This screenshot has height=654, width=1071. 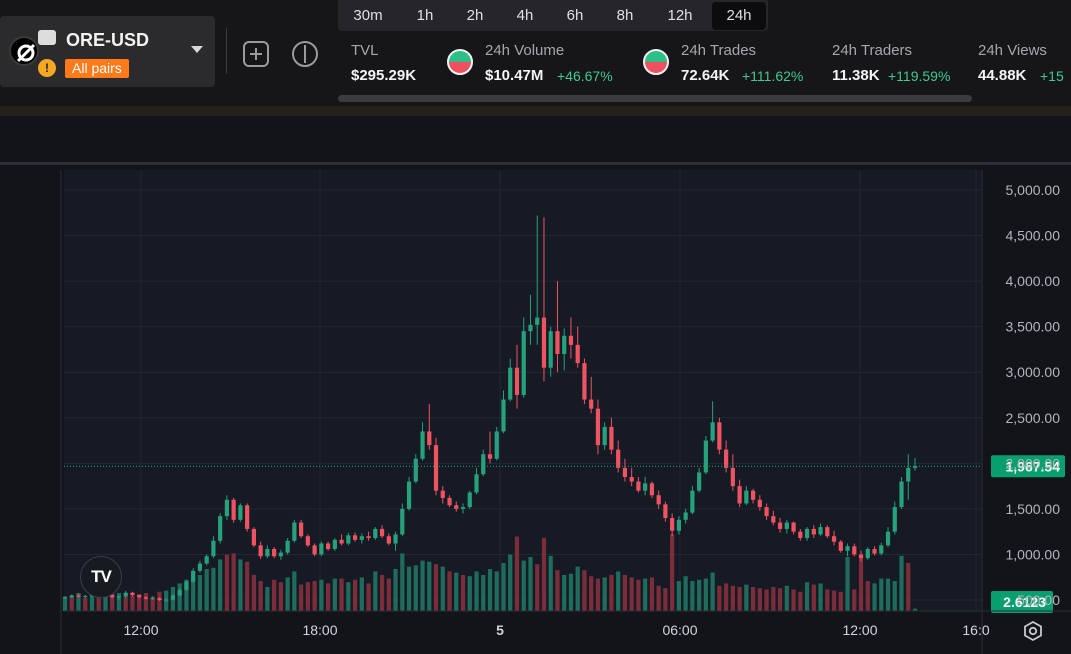 I want to click on tab-6h: 6h, so click(x=575, y=15).